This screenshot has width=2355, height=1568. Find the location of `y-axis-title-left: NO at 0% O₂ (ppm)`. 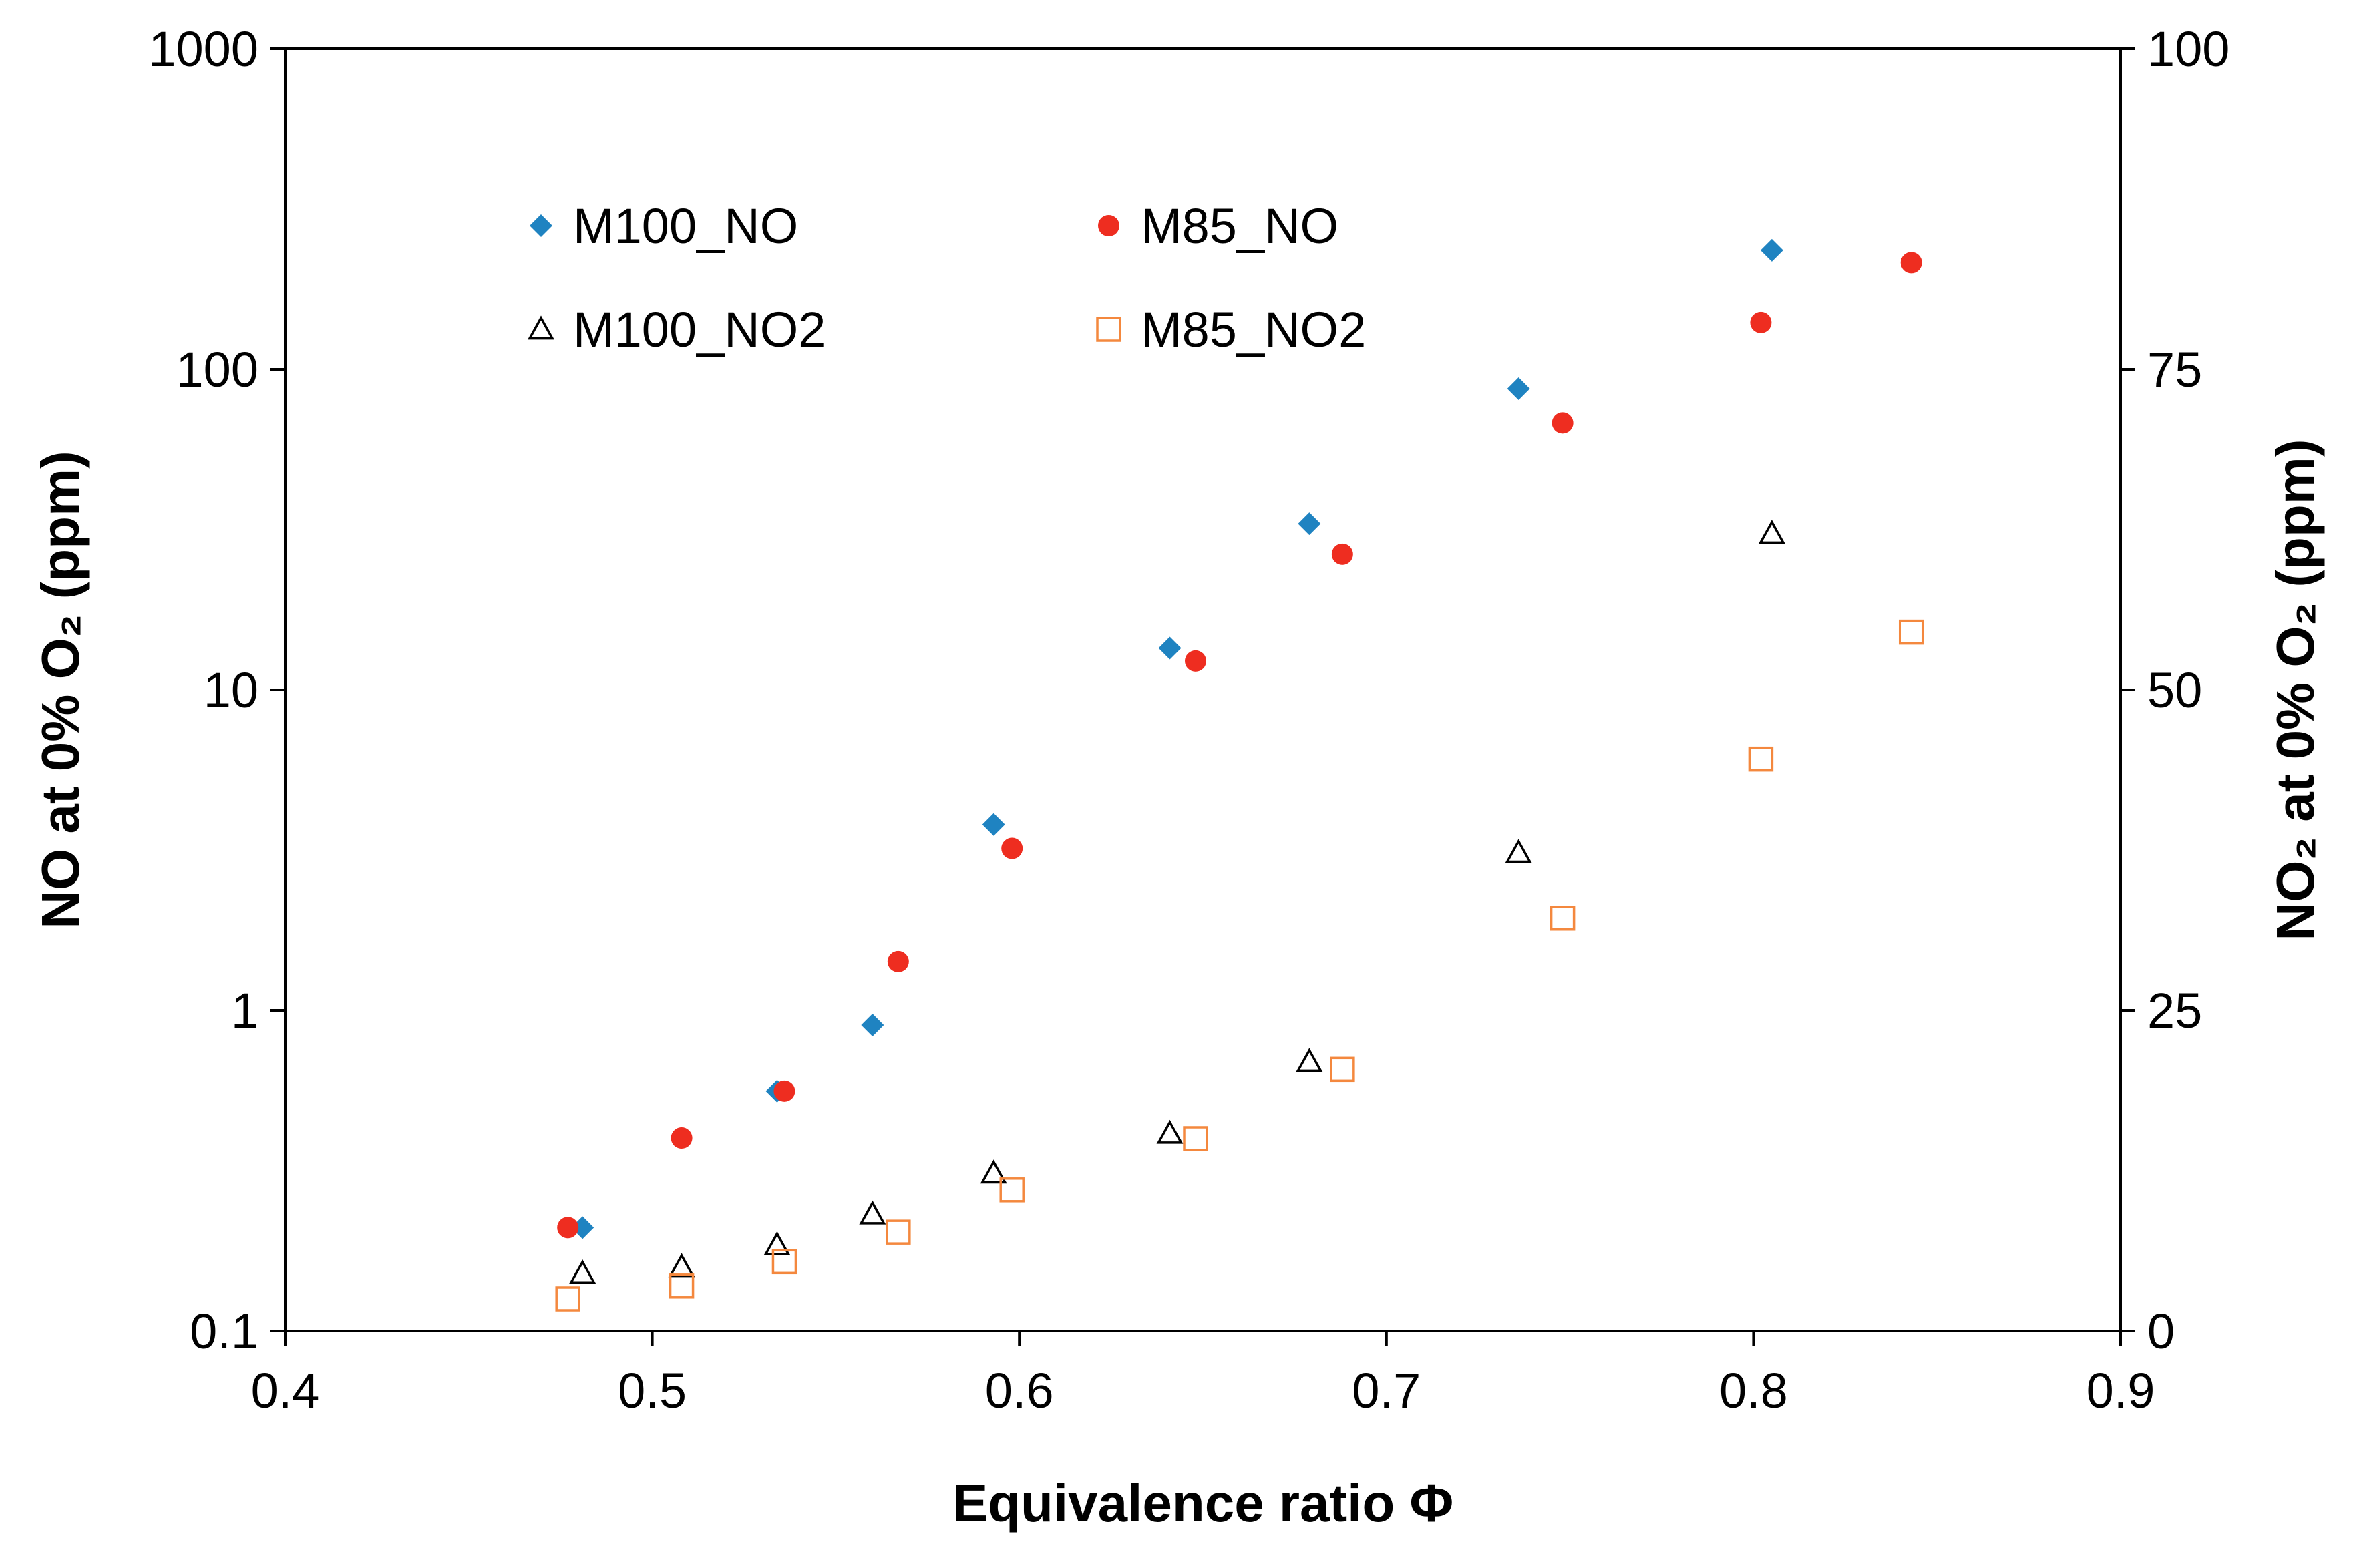

y-axis-title-left: NO at 0% O₂ (ppm) is located at coordinates (60, 690).